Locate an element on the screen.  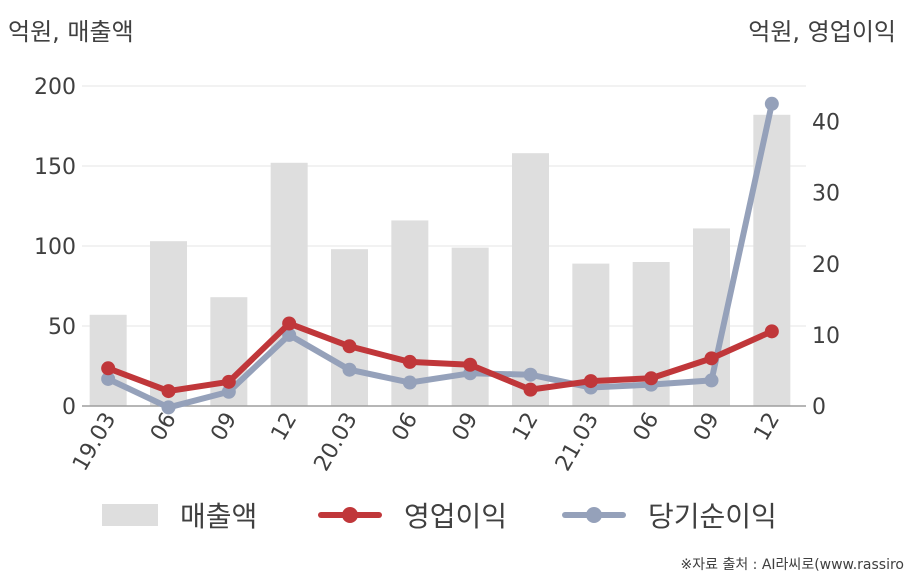
y-right-tick-label: 40 is located at coordinates (826, 123).